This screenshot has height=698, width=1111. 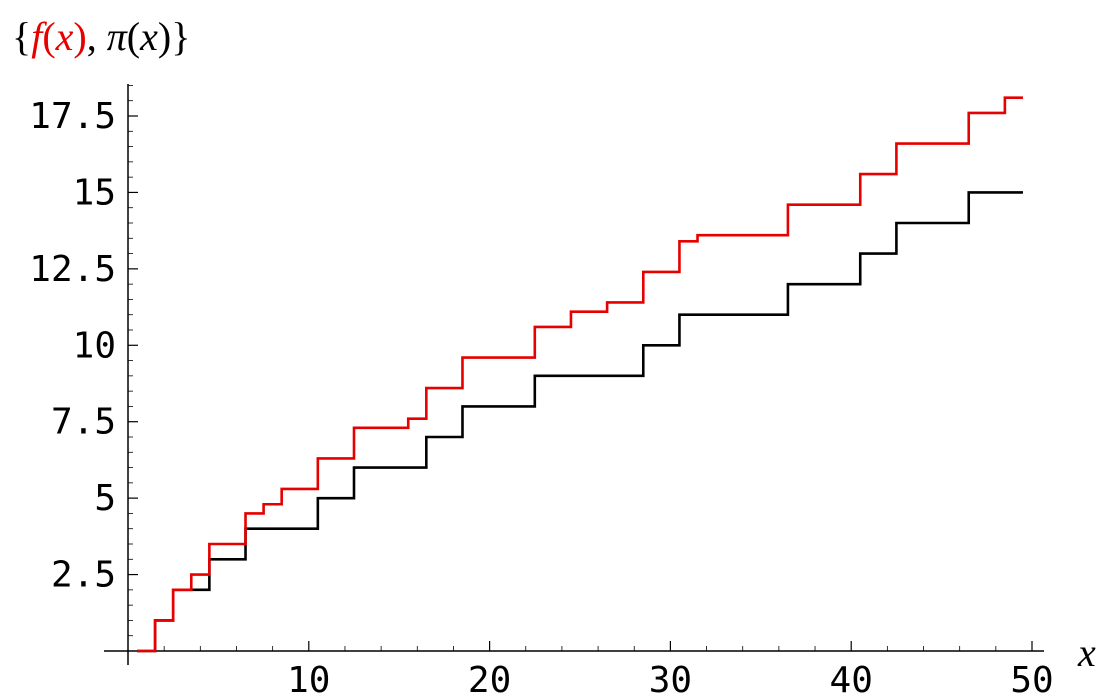 What do you see at coordinates (148, 36) in the screenshot?
I see `title-pi-var: x` at bounding box center [148, 36].